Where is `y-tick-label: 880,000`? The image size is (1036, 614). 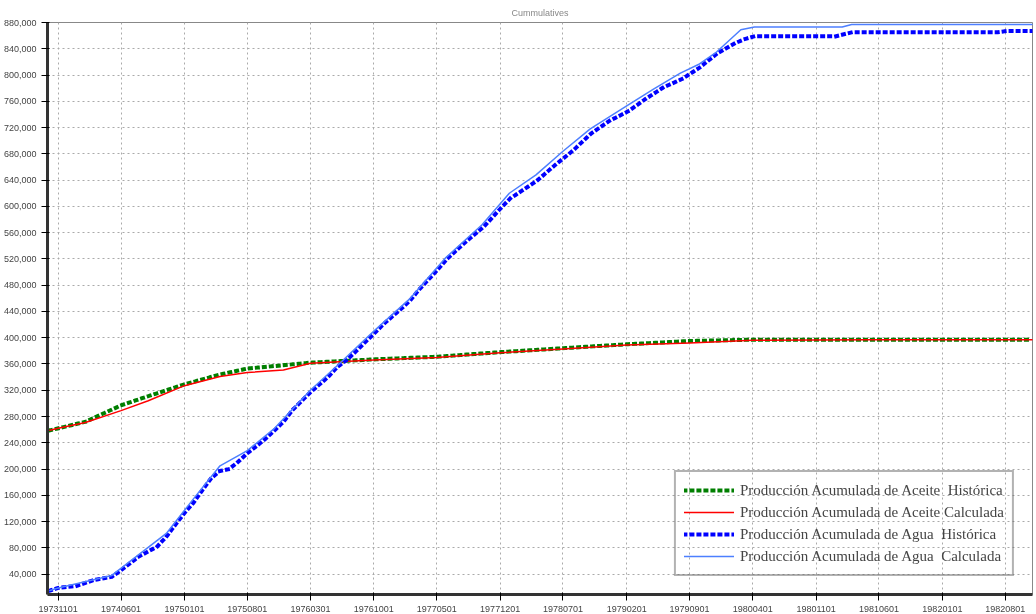 y-tick-label: 880,000 is located at coordinates (20, 22).